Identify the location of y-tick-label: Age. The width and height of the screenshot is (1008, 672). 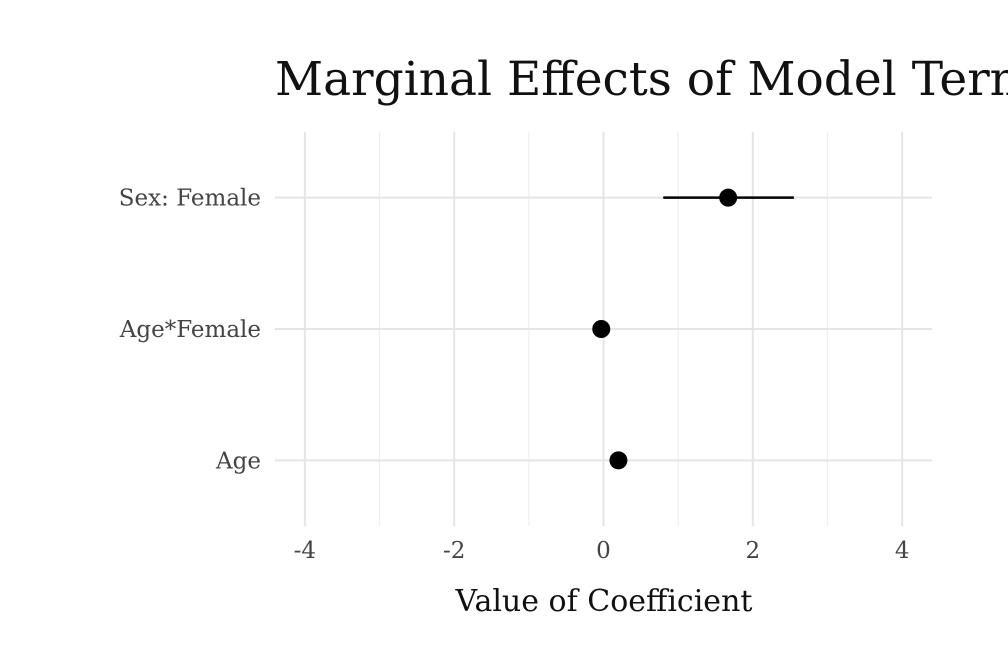
(238, 461).